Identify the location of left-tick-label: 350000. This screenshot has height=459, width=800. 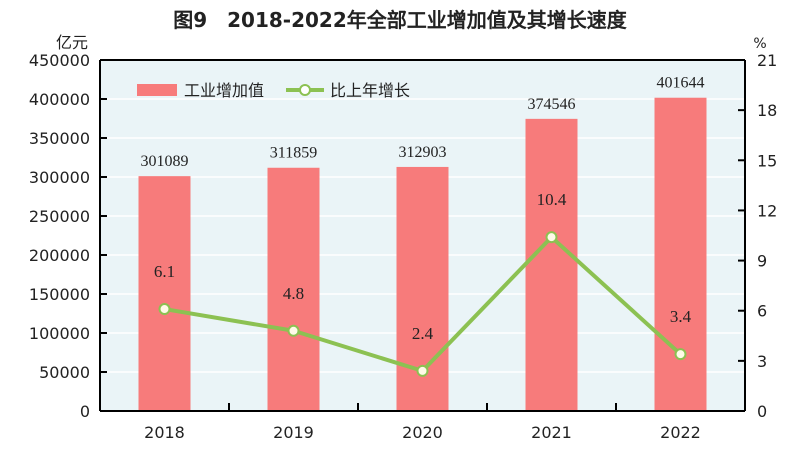
(59, 138).